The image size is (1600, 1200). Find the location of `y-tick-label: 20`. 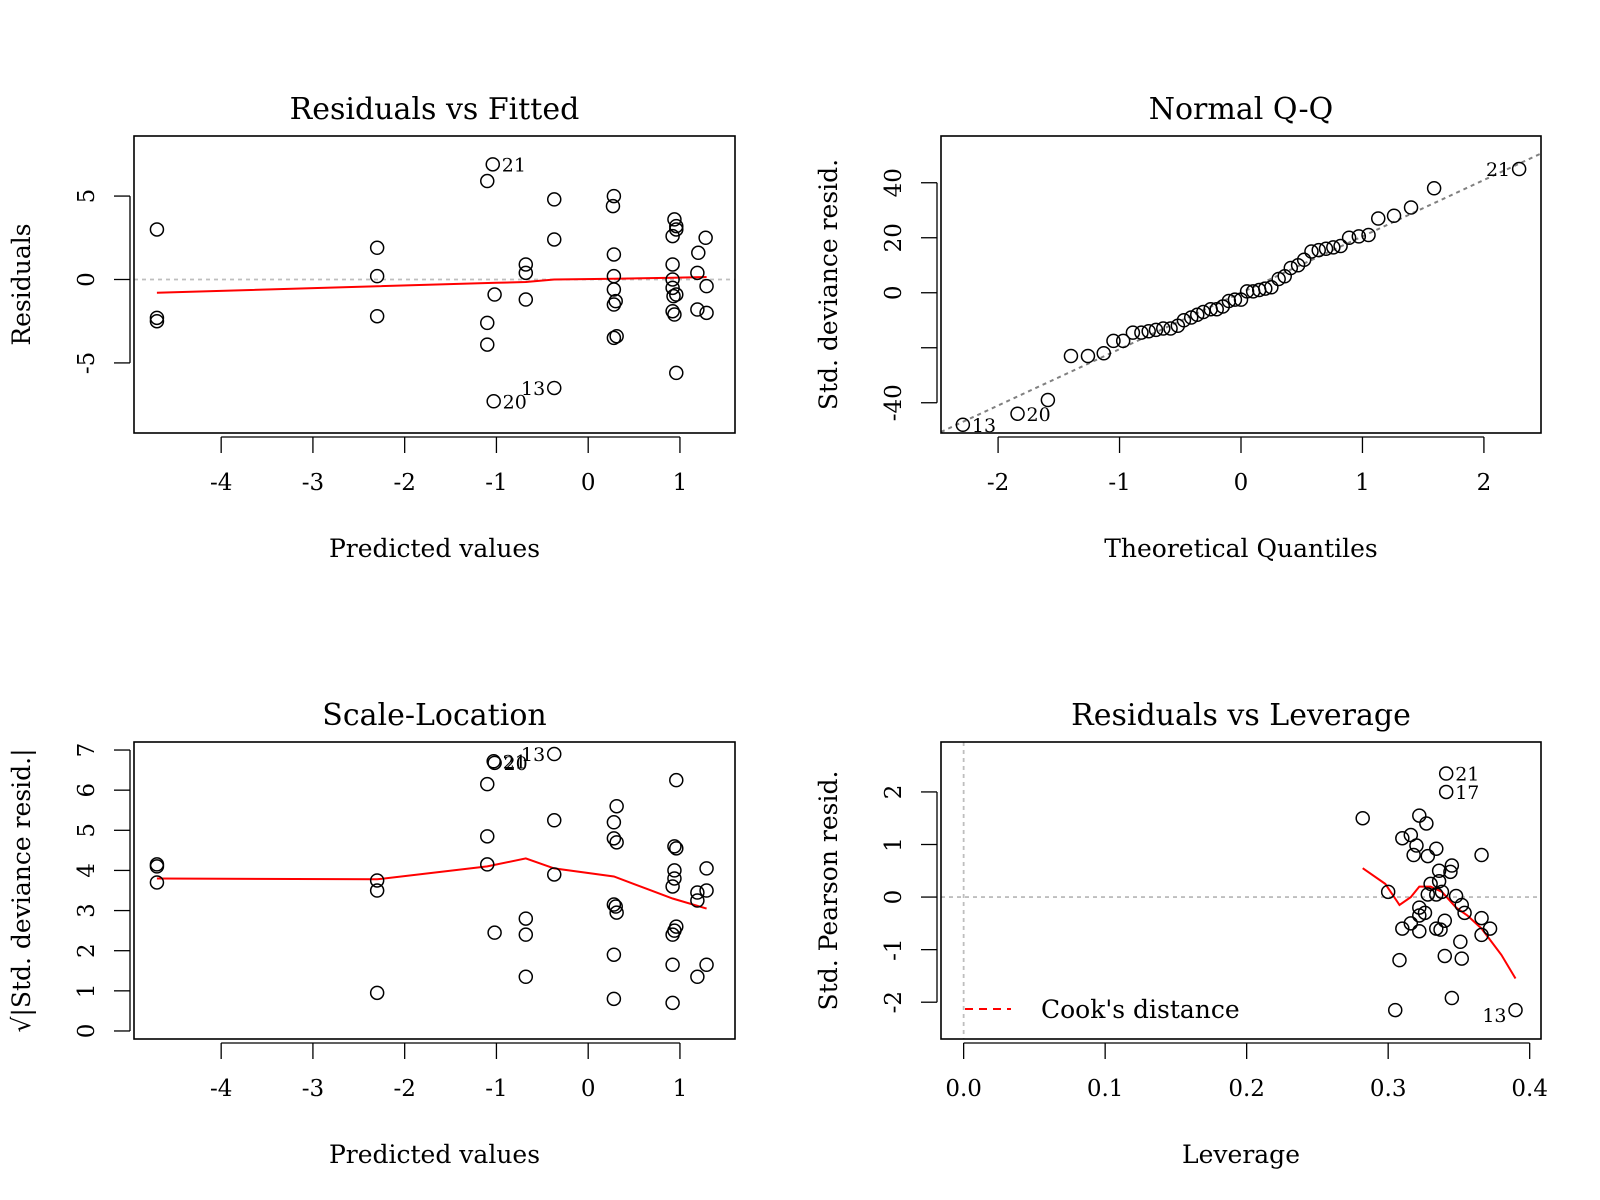

y-tick-label: 20 is located at coordinates (894, 237).